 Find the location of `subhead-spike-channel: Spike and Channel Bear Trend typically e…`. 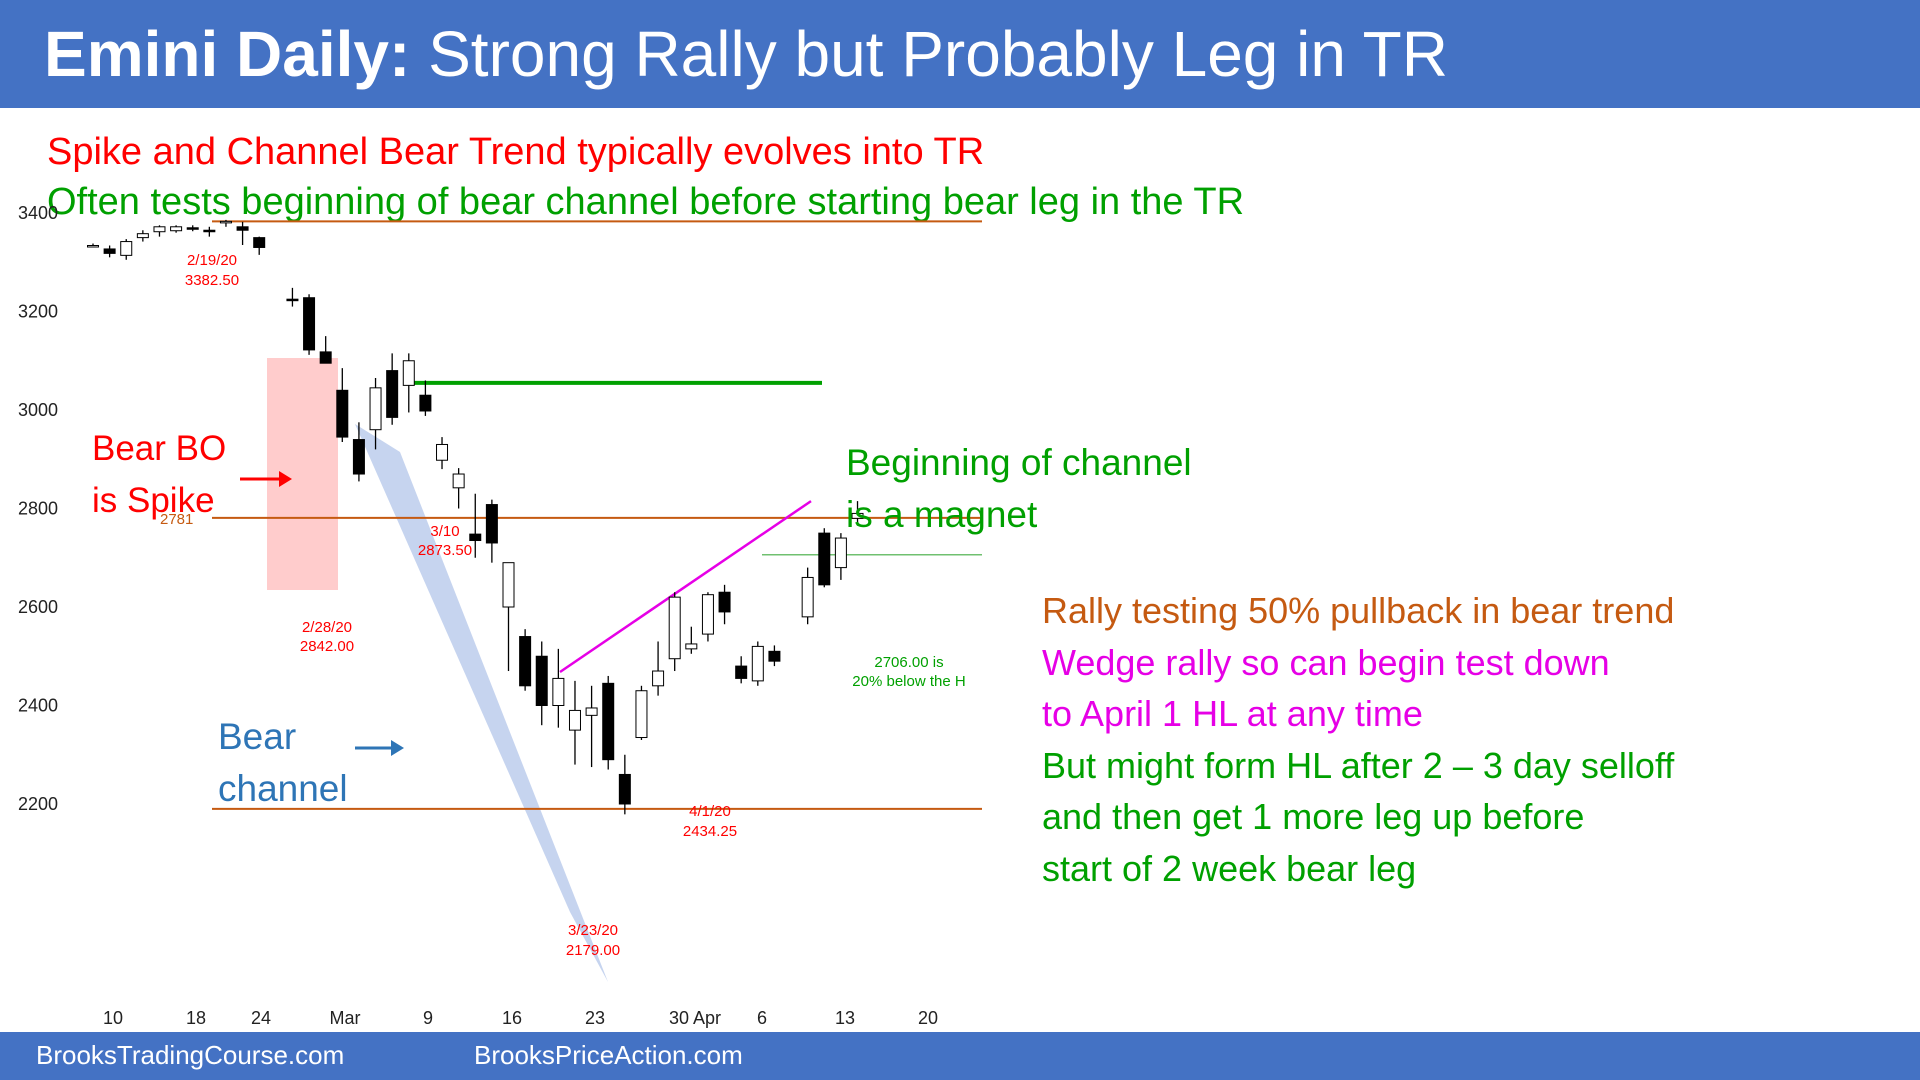

subhead-spike-channel: Spike and Channel Bear Trend typically e… is located at coordinates (516, 152).